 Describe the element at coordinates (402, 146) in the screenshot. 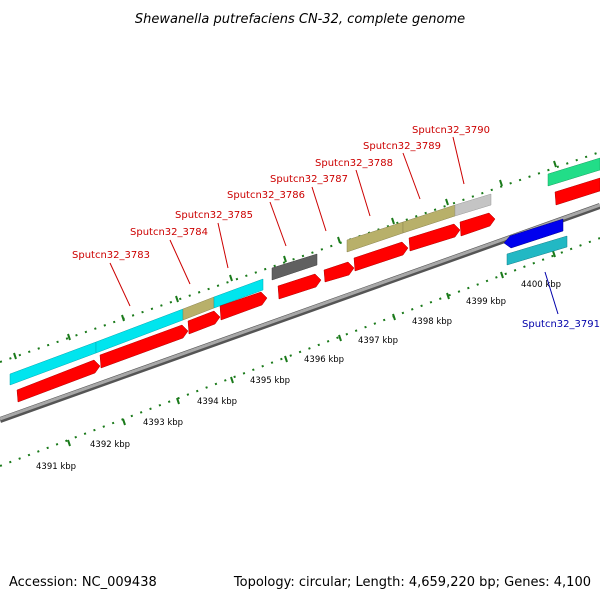

I see `gene-label: Sputcn32_3789` at that location.